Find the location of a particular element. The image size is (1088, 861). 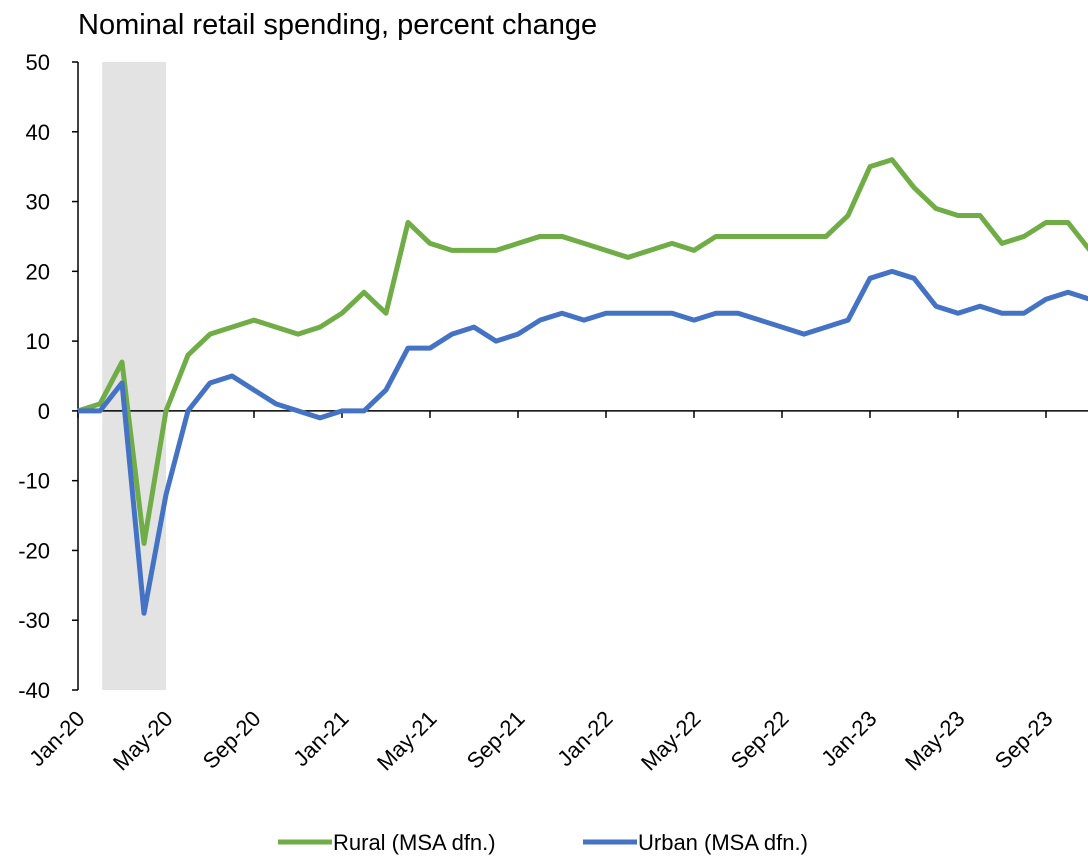

y-tick-label: 40 is located at coordinates (38, 132).